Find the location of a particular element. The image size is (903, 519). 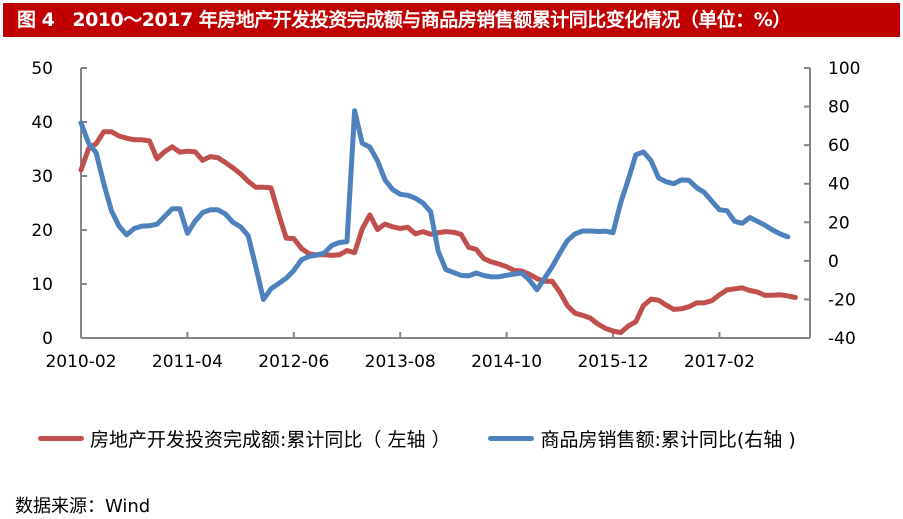

x-axis-tick-label: 2015-12 is located at coordinates (612, 362).